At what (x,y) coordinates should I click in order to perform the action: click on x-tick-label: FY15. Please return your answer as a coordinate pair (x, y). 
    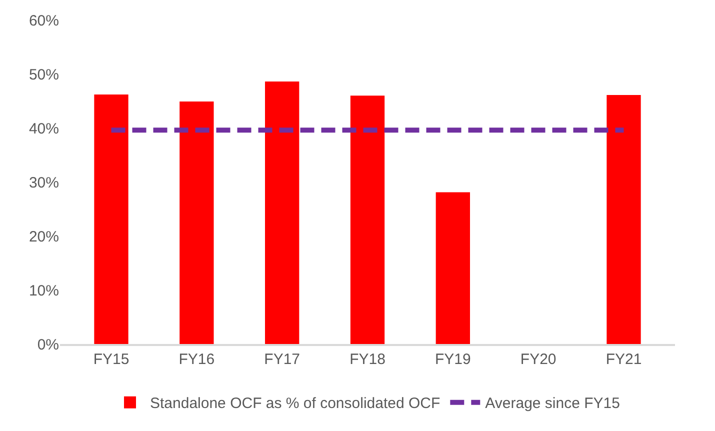
    Looking at the image, I should click on (111, 359).